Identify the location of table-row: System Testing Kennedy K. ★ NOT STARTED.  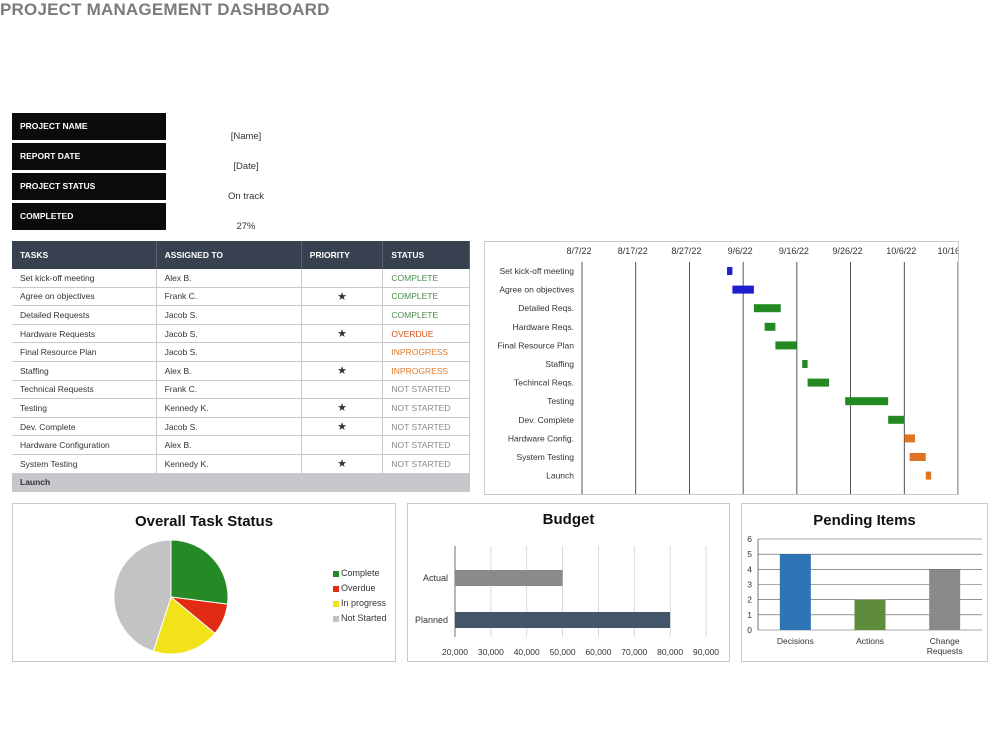
(241, 464).